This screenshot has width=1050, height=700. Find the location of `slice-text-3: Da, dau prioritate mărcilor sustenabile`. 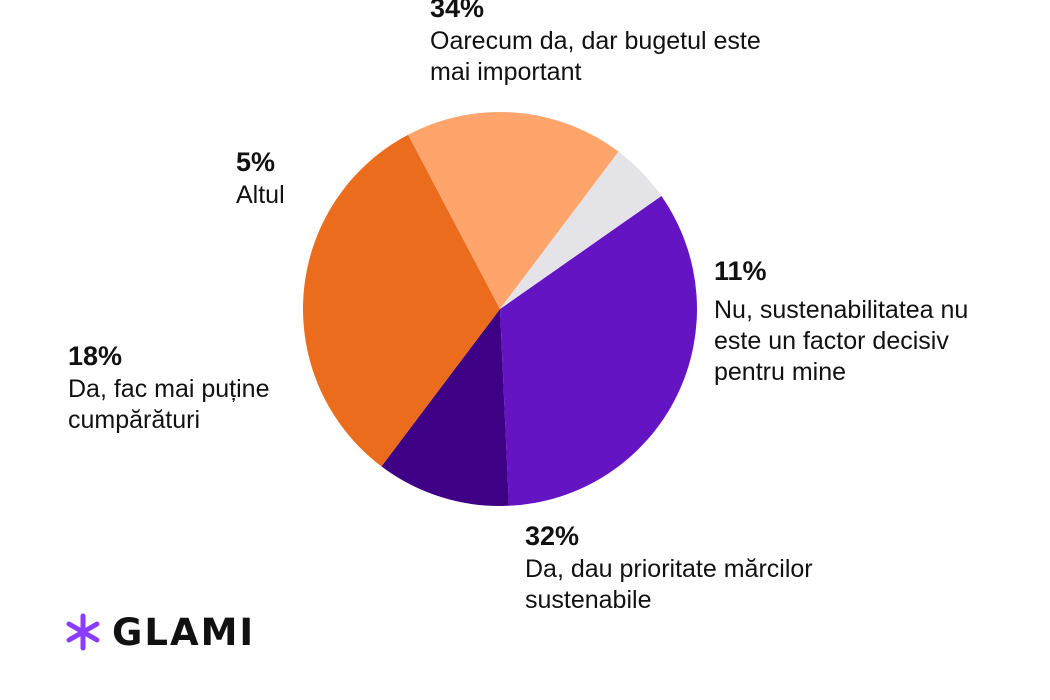

slice-text-3: Da, dau prioritate mărcilor sustenabile is located at coordinates (669, 584).